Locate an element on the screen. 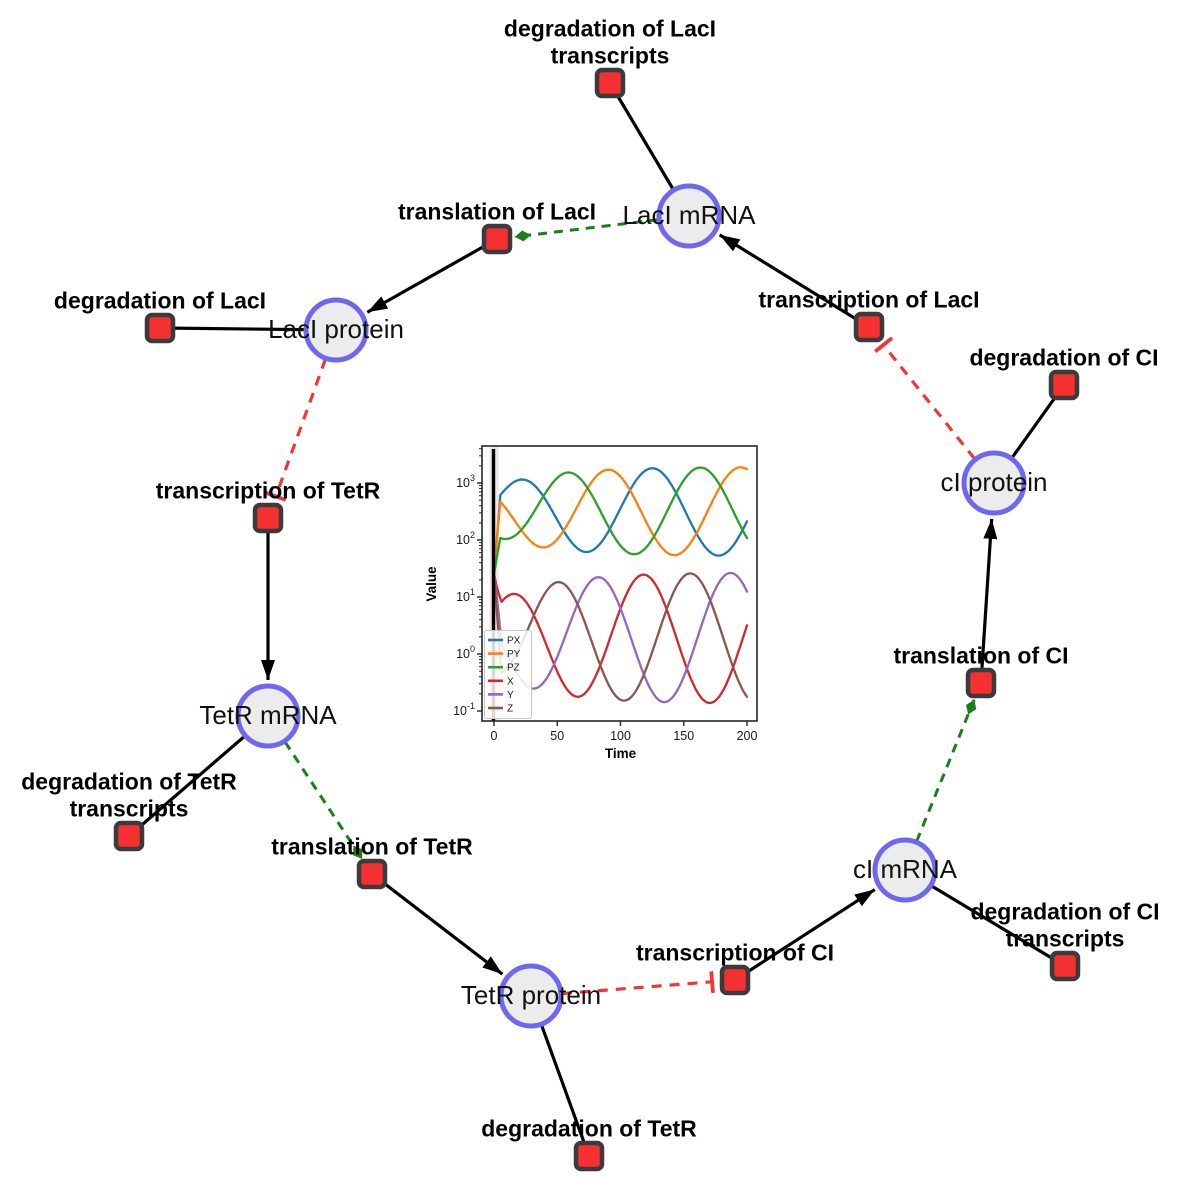 This screenshot has height=1200, width=1189. species-node-tetR_protein is located at coordinates (531, 996).